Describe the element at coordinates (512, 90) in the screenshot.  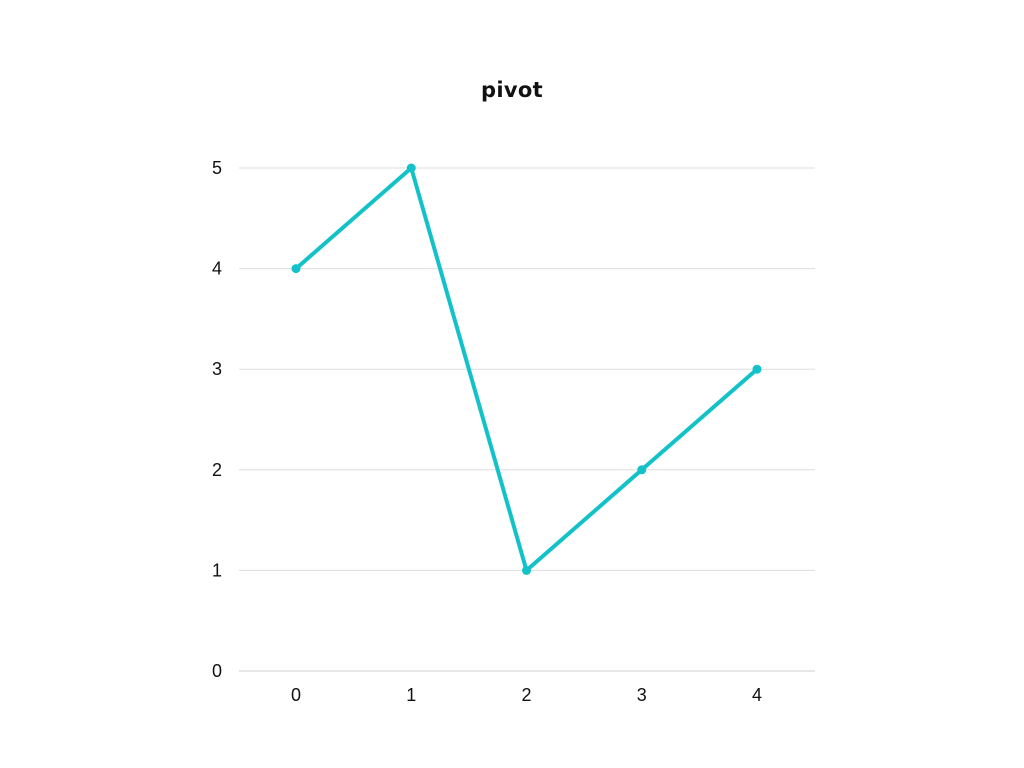
I see `chart-title: pivot` at that location.